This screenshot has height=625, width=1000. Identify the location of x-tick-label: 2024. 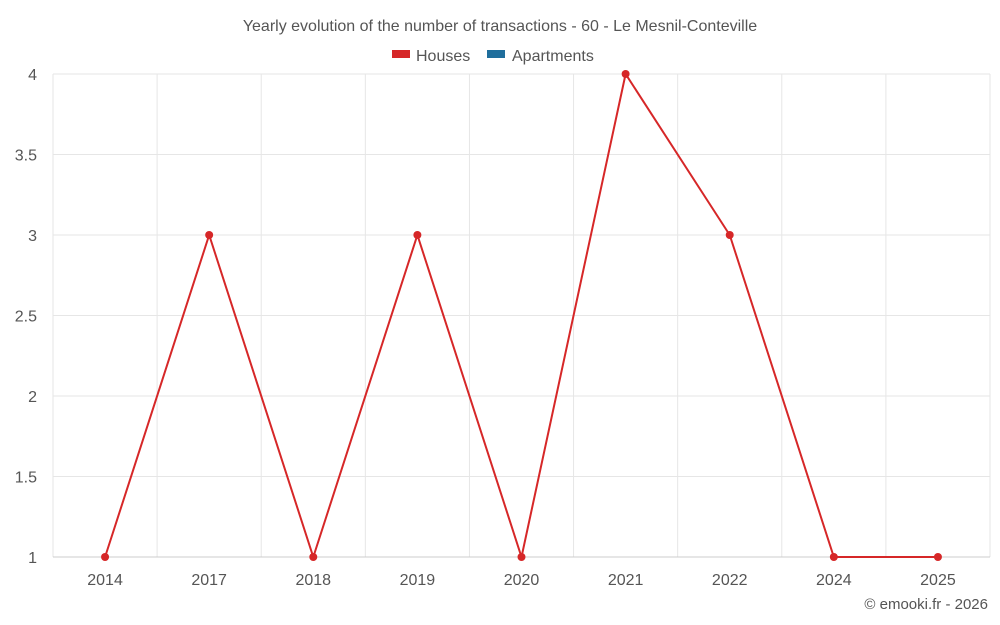
(834, 580).